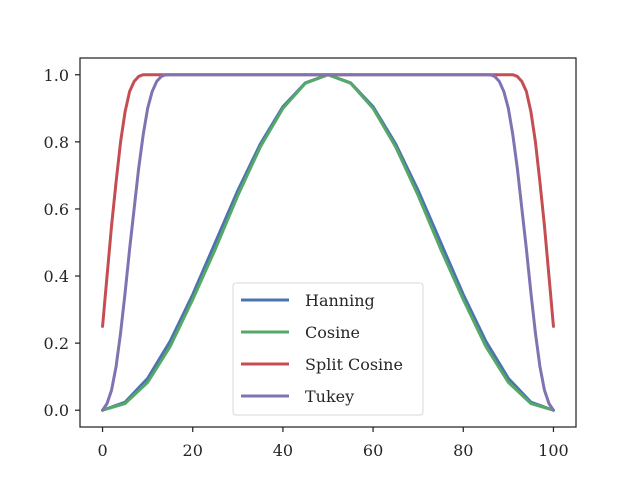 The width and height of the screenshot is (640, 480). Describe the element at coordinates (56, 276) in the screenshot. I see `y-tick-label: 0.4` at that location.